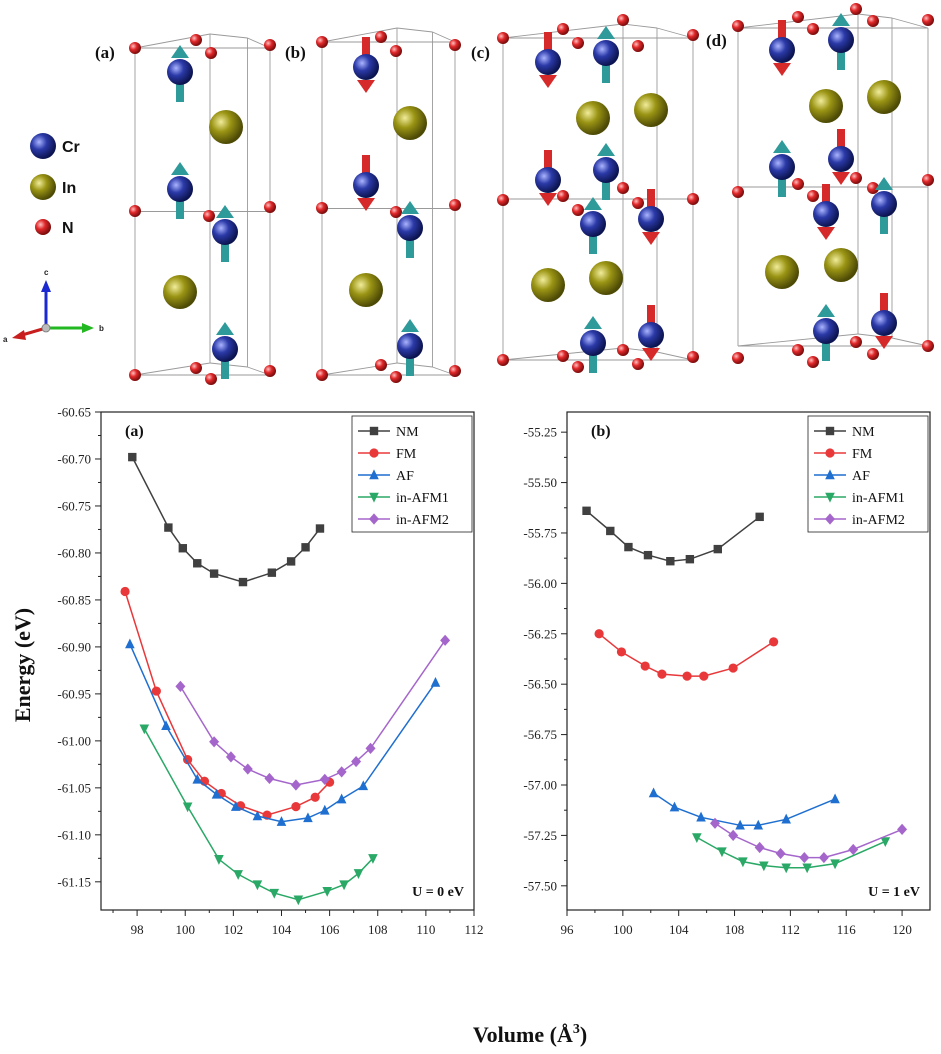 The image size is (941, 1054). What do you see at coordinates (46, 286) in the screenshot?
I see `c-axis-head` at bounding box center [46, 286].